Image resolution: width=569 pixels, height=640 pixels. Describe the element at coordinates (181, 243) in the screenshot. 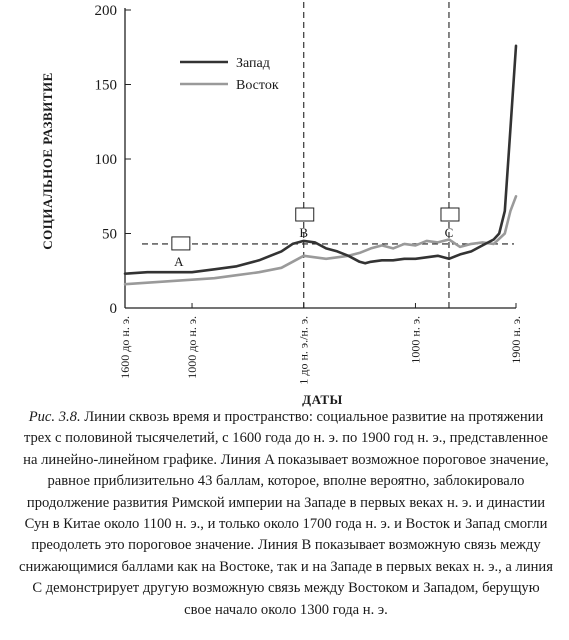

I see `marker-box-a` at that location.